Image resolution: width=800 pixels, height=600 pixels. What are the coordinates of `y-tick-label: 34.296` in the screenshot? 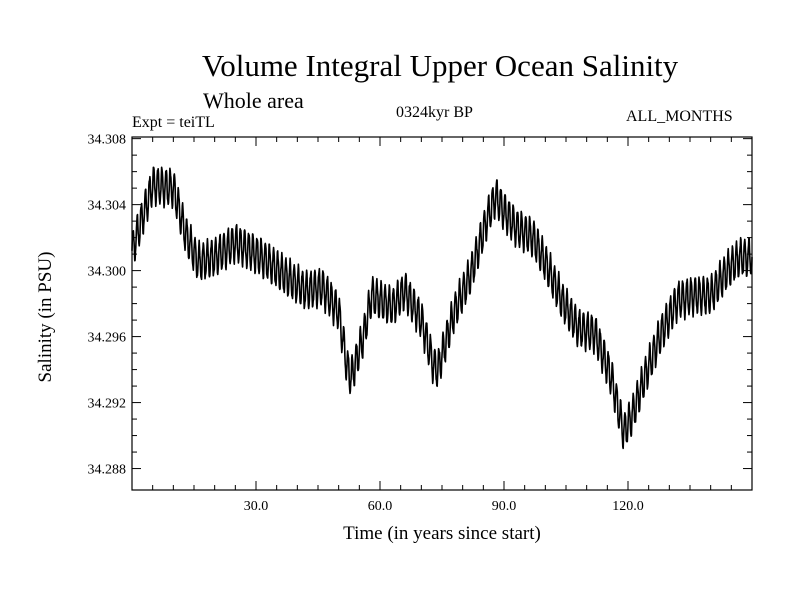 It's located at (107, 338).